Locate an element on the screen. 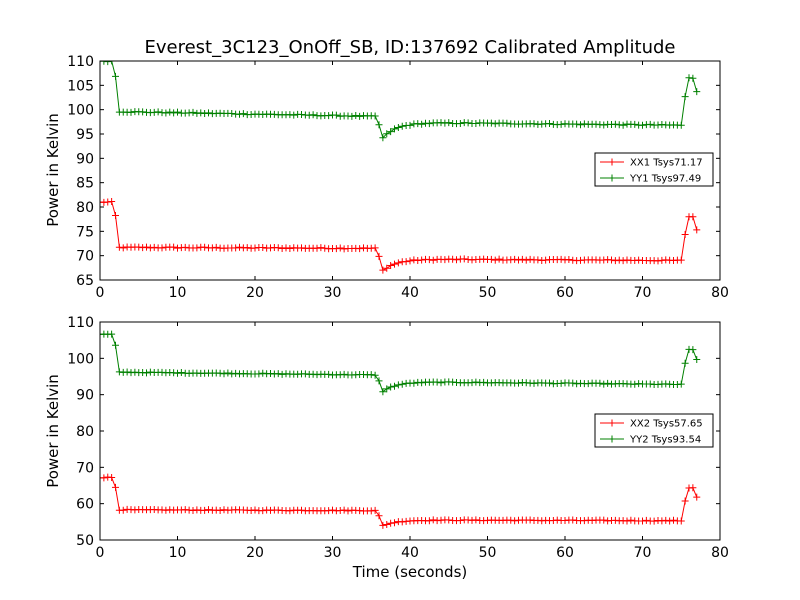 The height and width of the screenshot is (600, 800). legend-label: YY2 Tsys93.54 is located at coordinates (665, 440).